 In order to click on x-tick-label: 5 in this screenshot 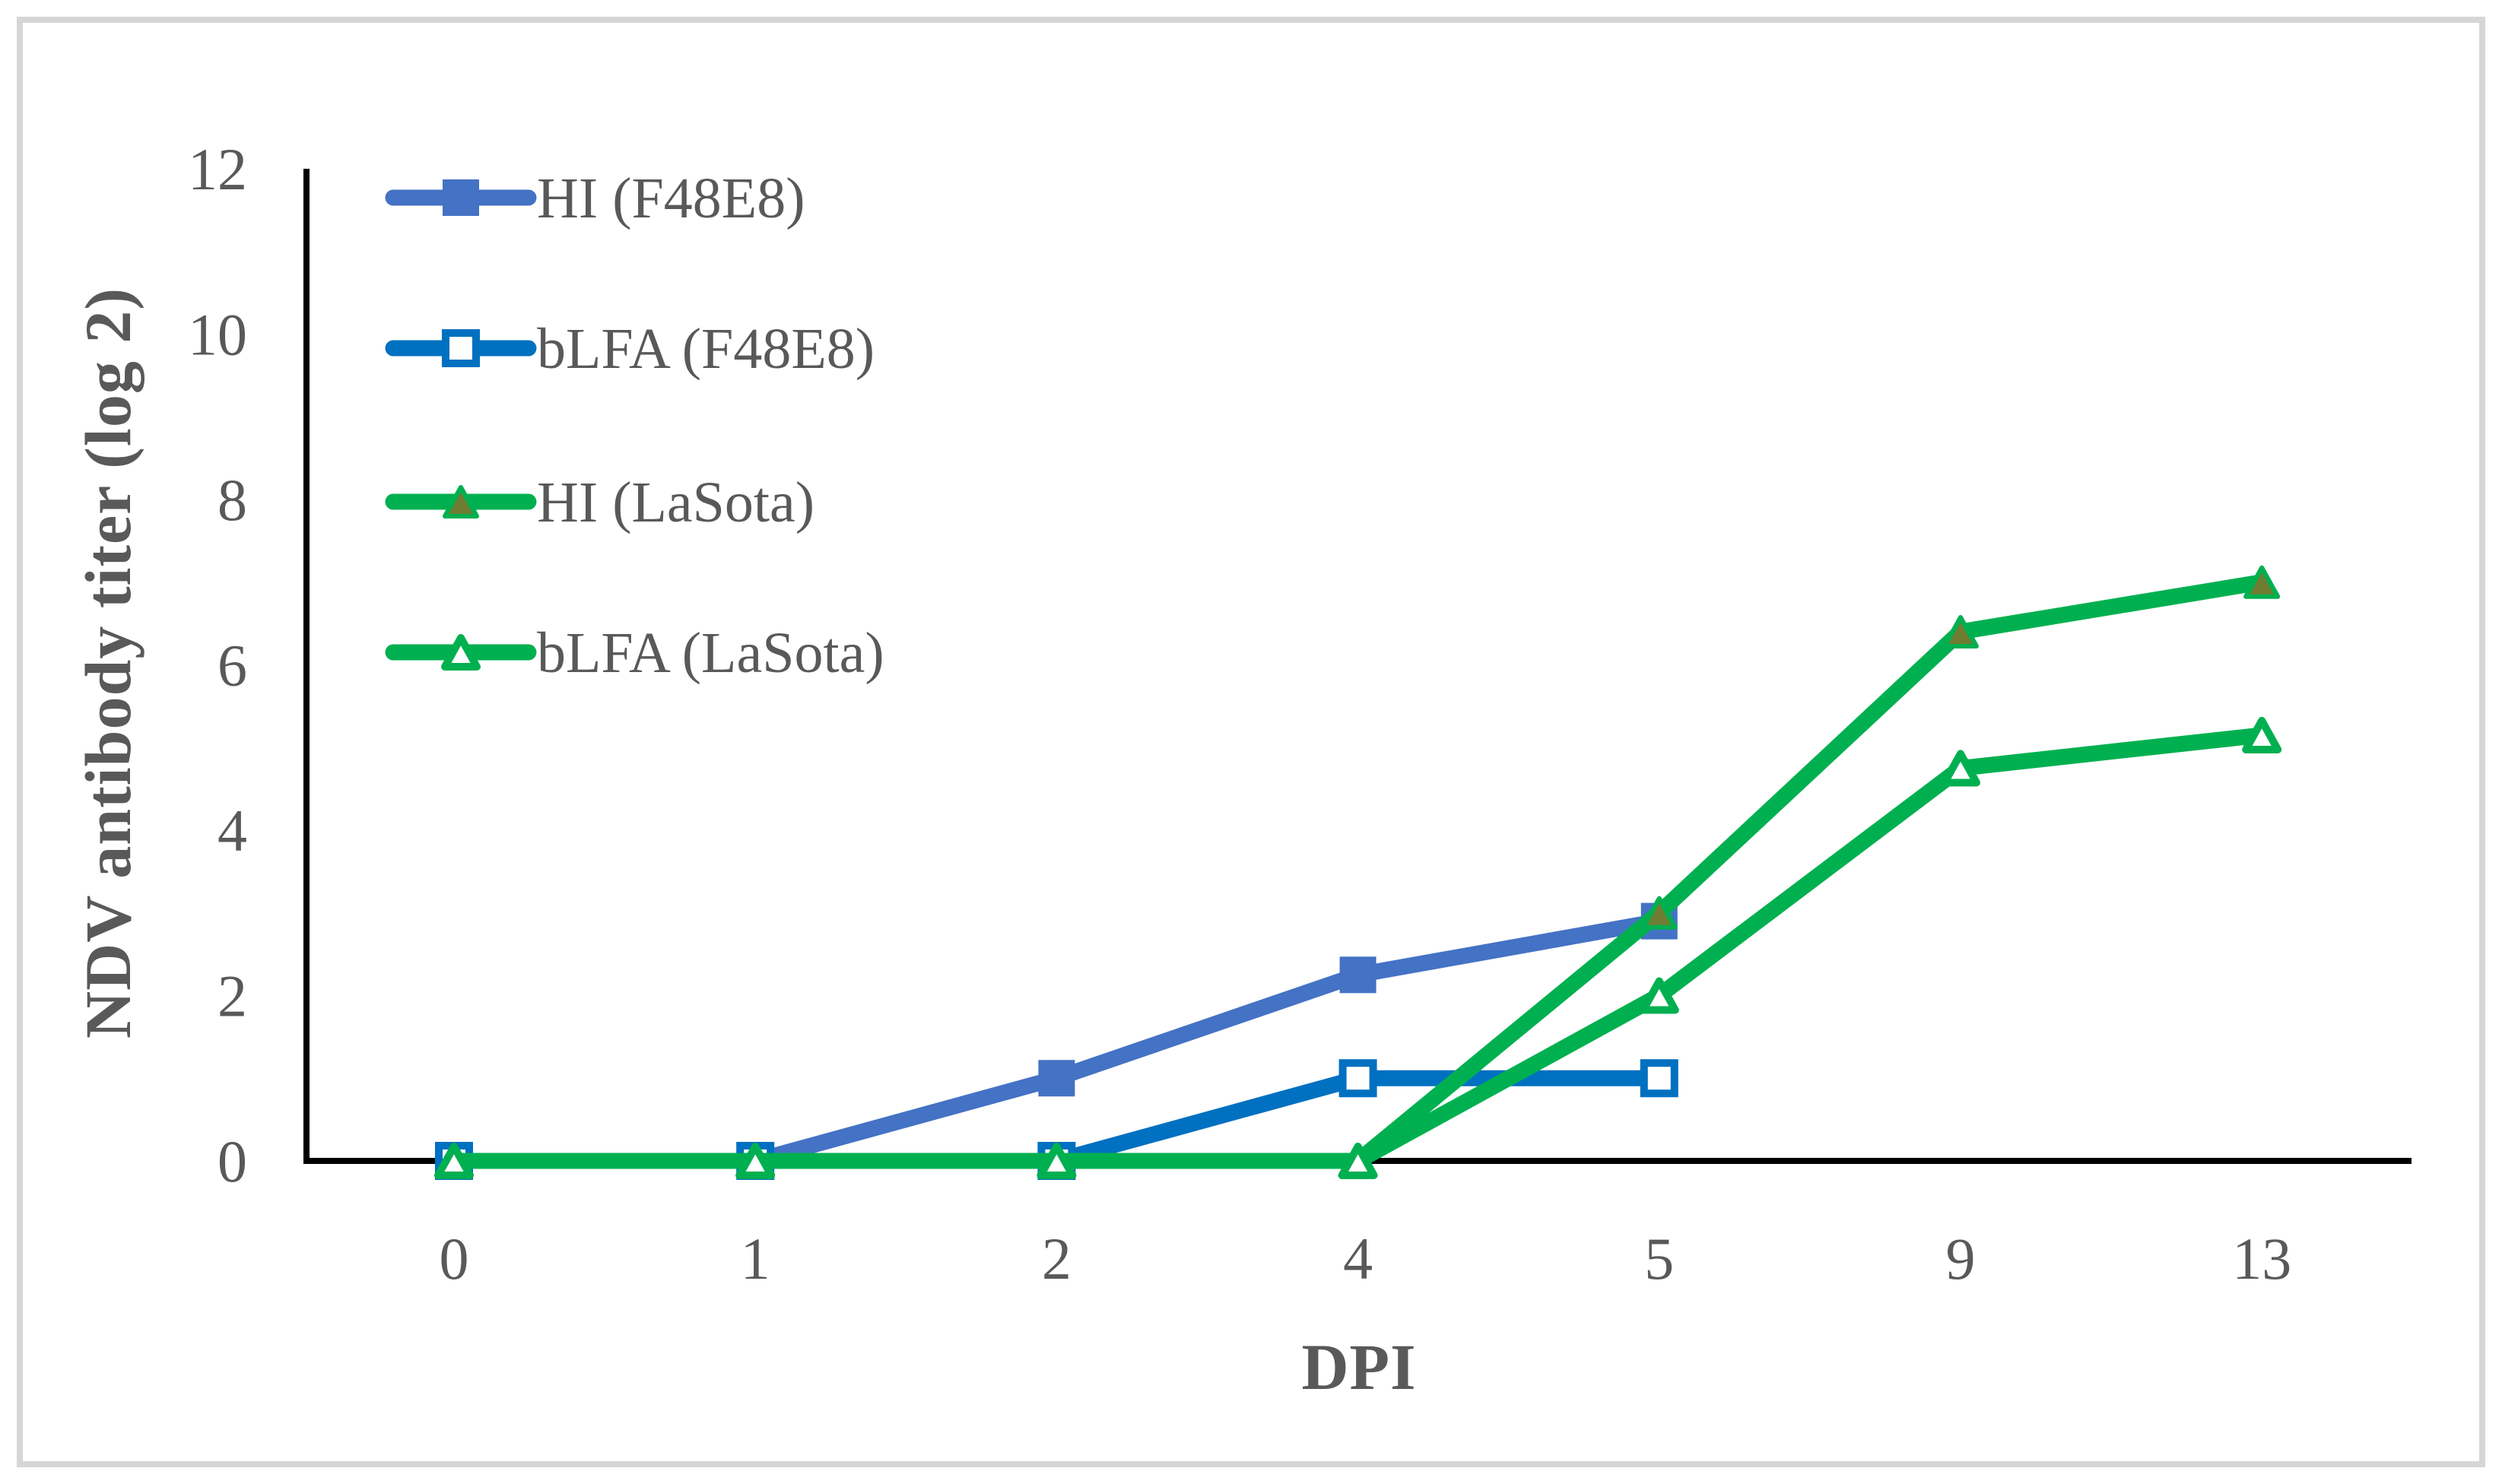, I will do `click(1659, 1259)`.